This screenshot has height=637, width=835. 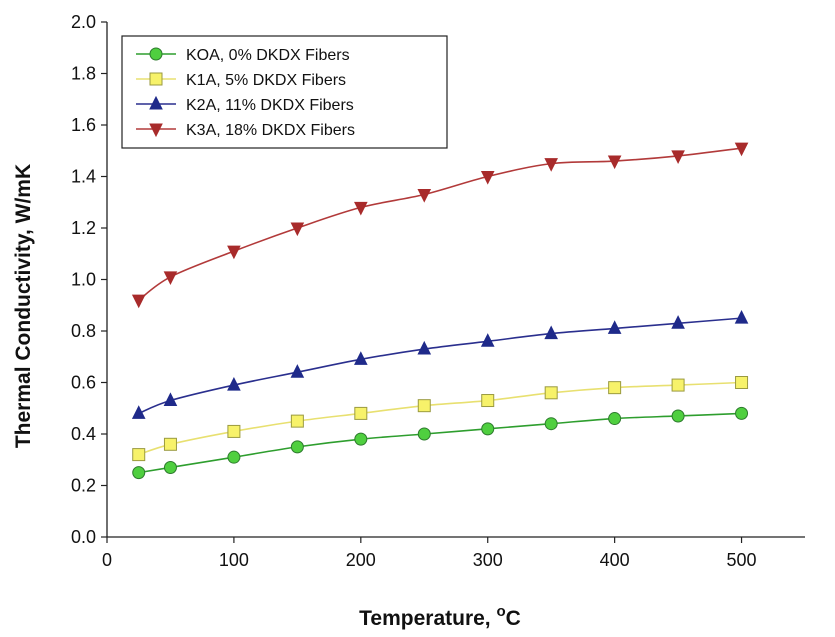 What do you see at coordinates (500, 611) in the screenshot?
I see `x-axis-title-unit-super: o` at bounding box center [500, 611].